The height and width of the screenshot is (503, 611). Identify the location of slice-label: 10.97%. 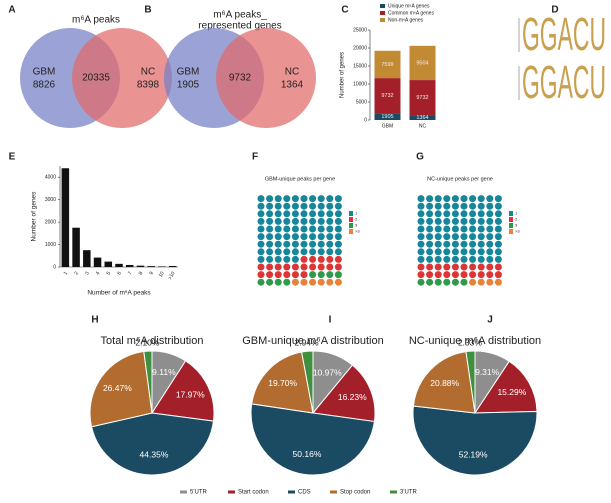
(327, 373).